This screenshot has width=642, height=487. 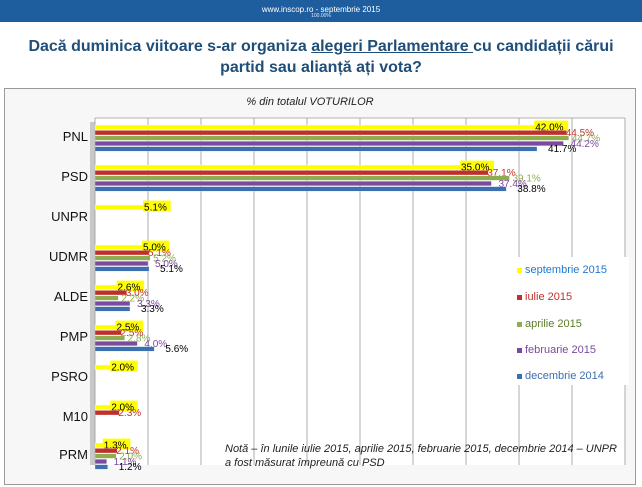 What do you see at coordinates (176, 349) in the screenshot?
I see `data-label: 5.6%` at bounding box center [176, 349].